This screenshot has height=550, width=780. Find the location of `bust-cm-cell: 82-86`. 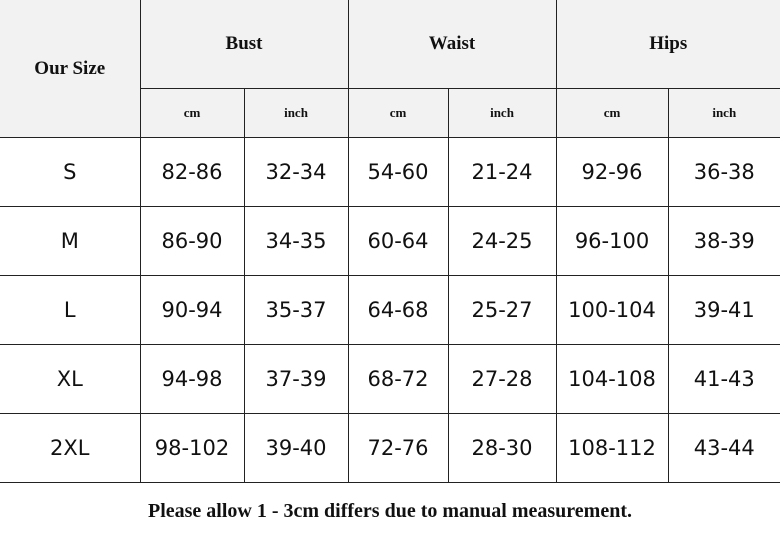

bust-cm-cell: 82-86 is located at coordinates (192, 172).